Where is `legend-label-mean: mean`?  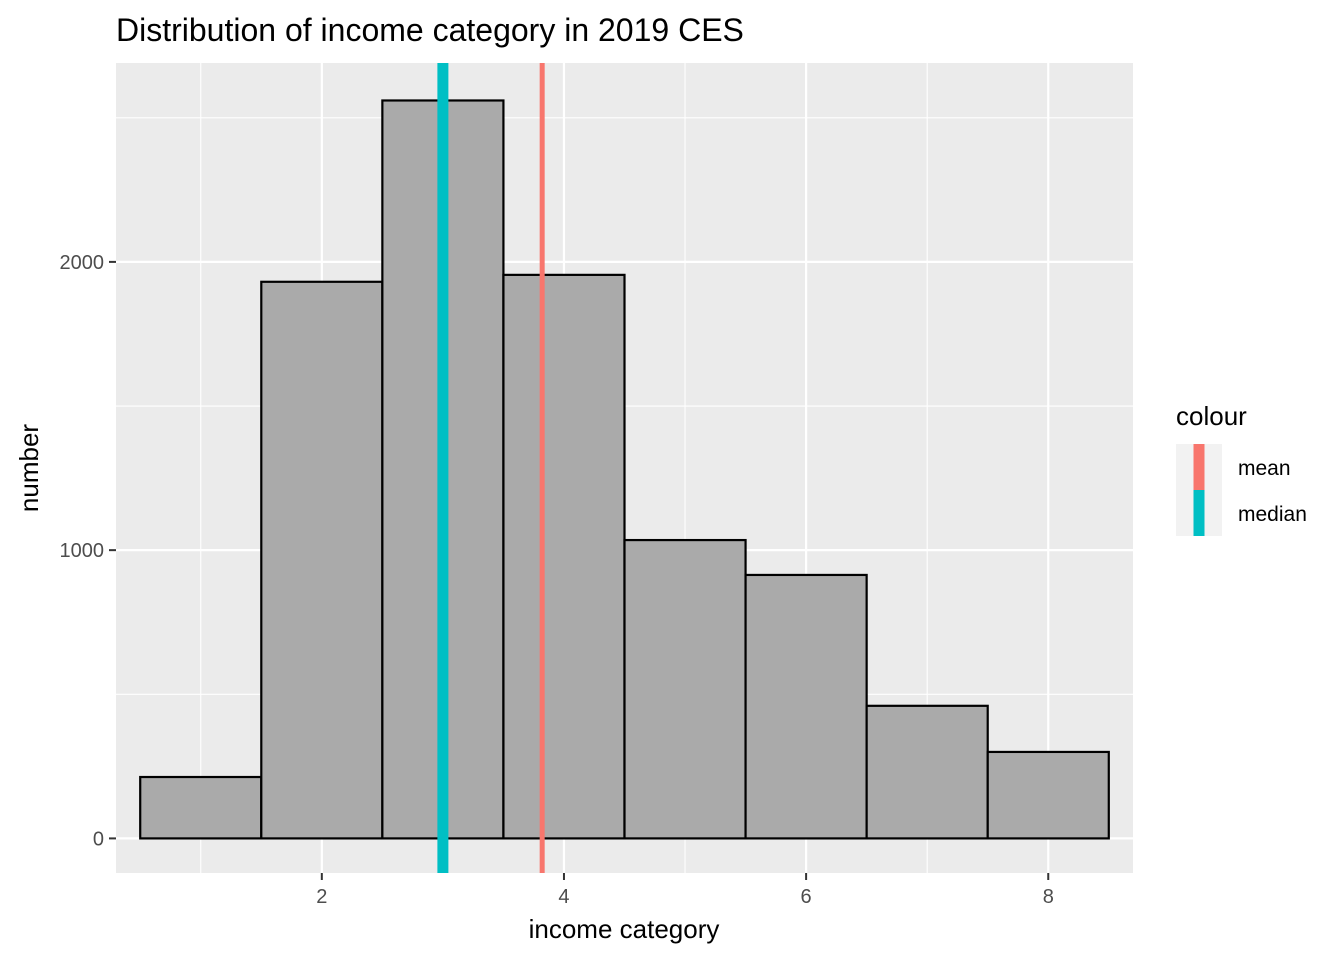 legend-label-mean: mean is located at coordinates (1264, 468).